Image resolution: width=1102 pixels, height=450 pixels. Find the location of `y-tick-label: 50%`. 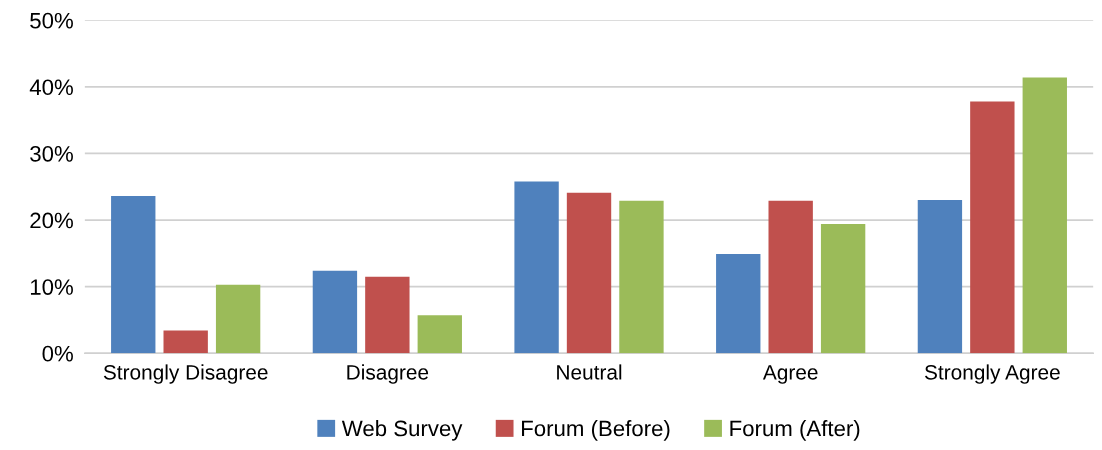

y-tick-label: 50% is located at coordinates (51, 20).